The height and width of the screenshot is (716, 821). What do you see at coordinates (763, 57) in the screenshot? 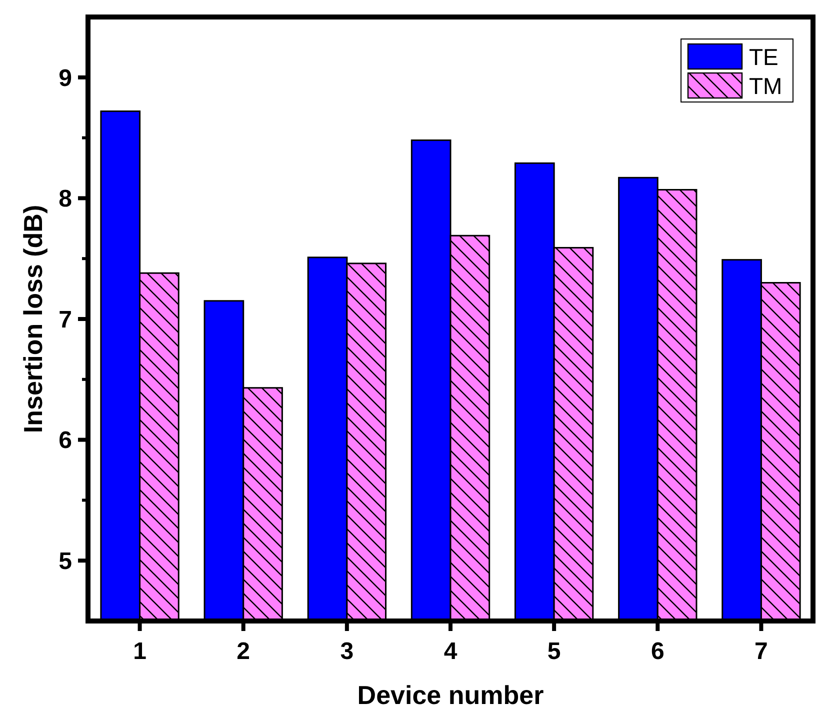
I see `legend-label: TE` at bounding box center [763, 57].